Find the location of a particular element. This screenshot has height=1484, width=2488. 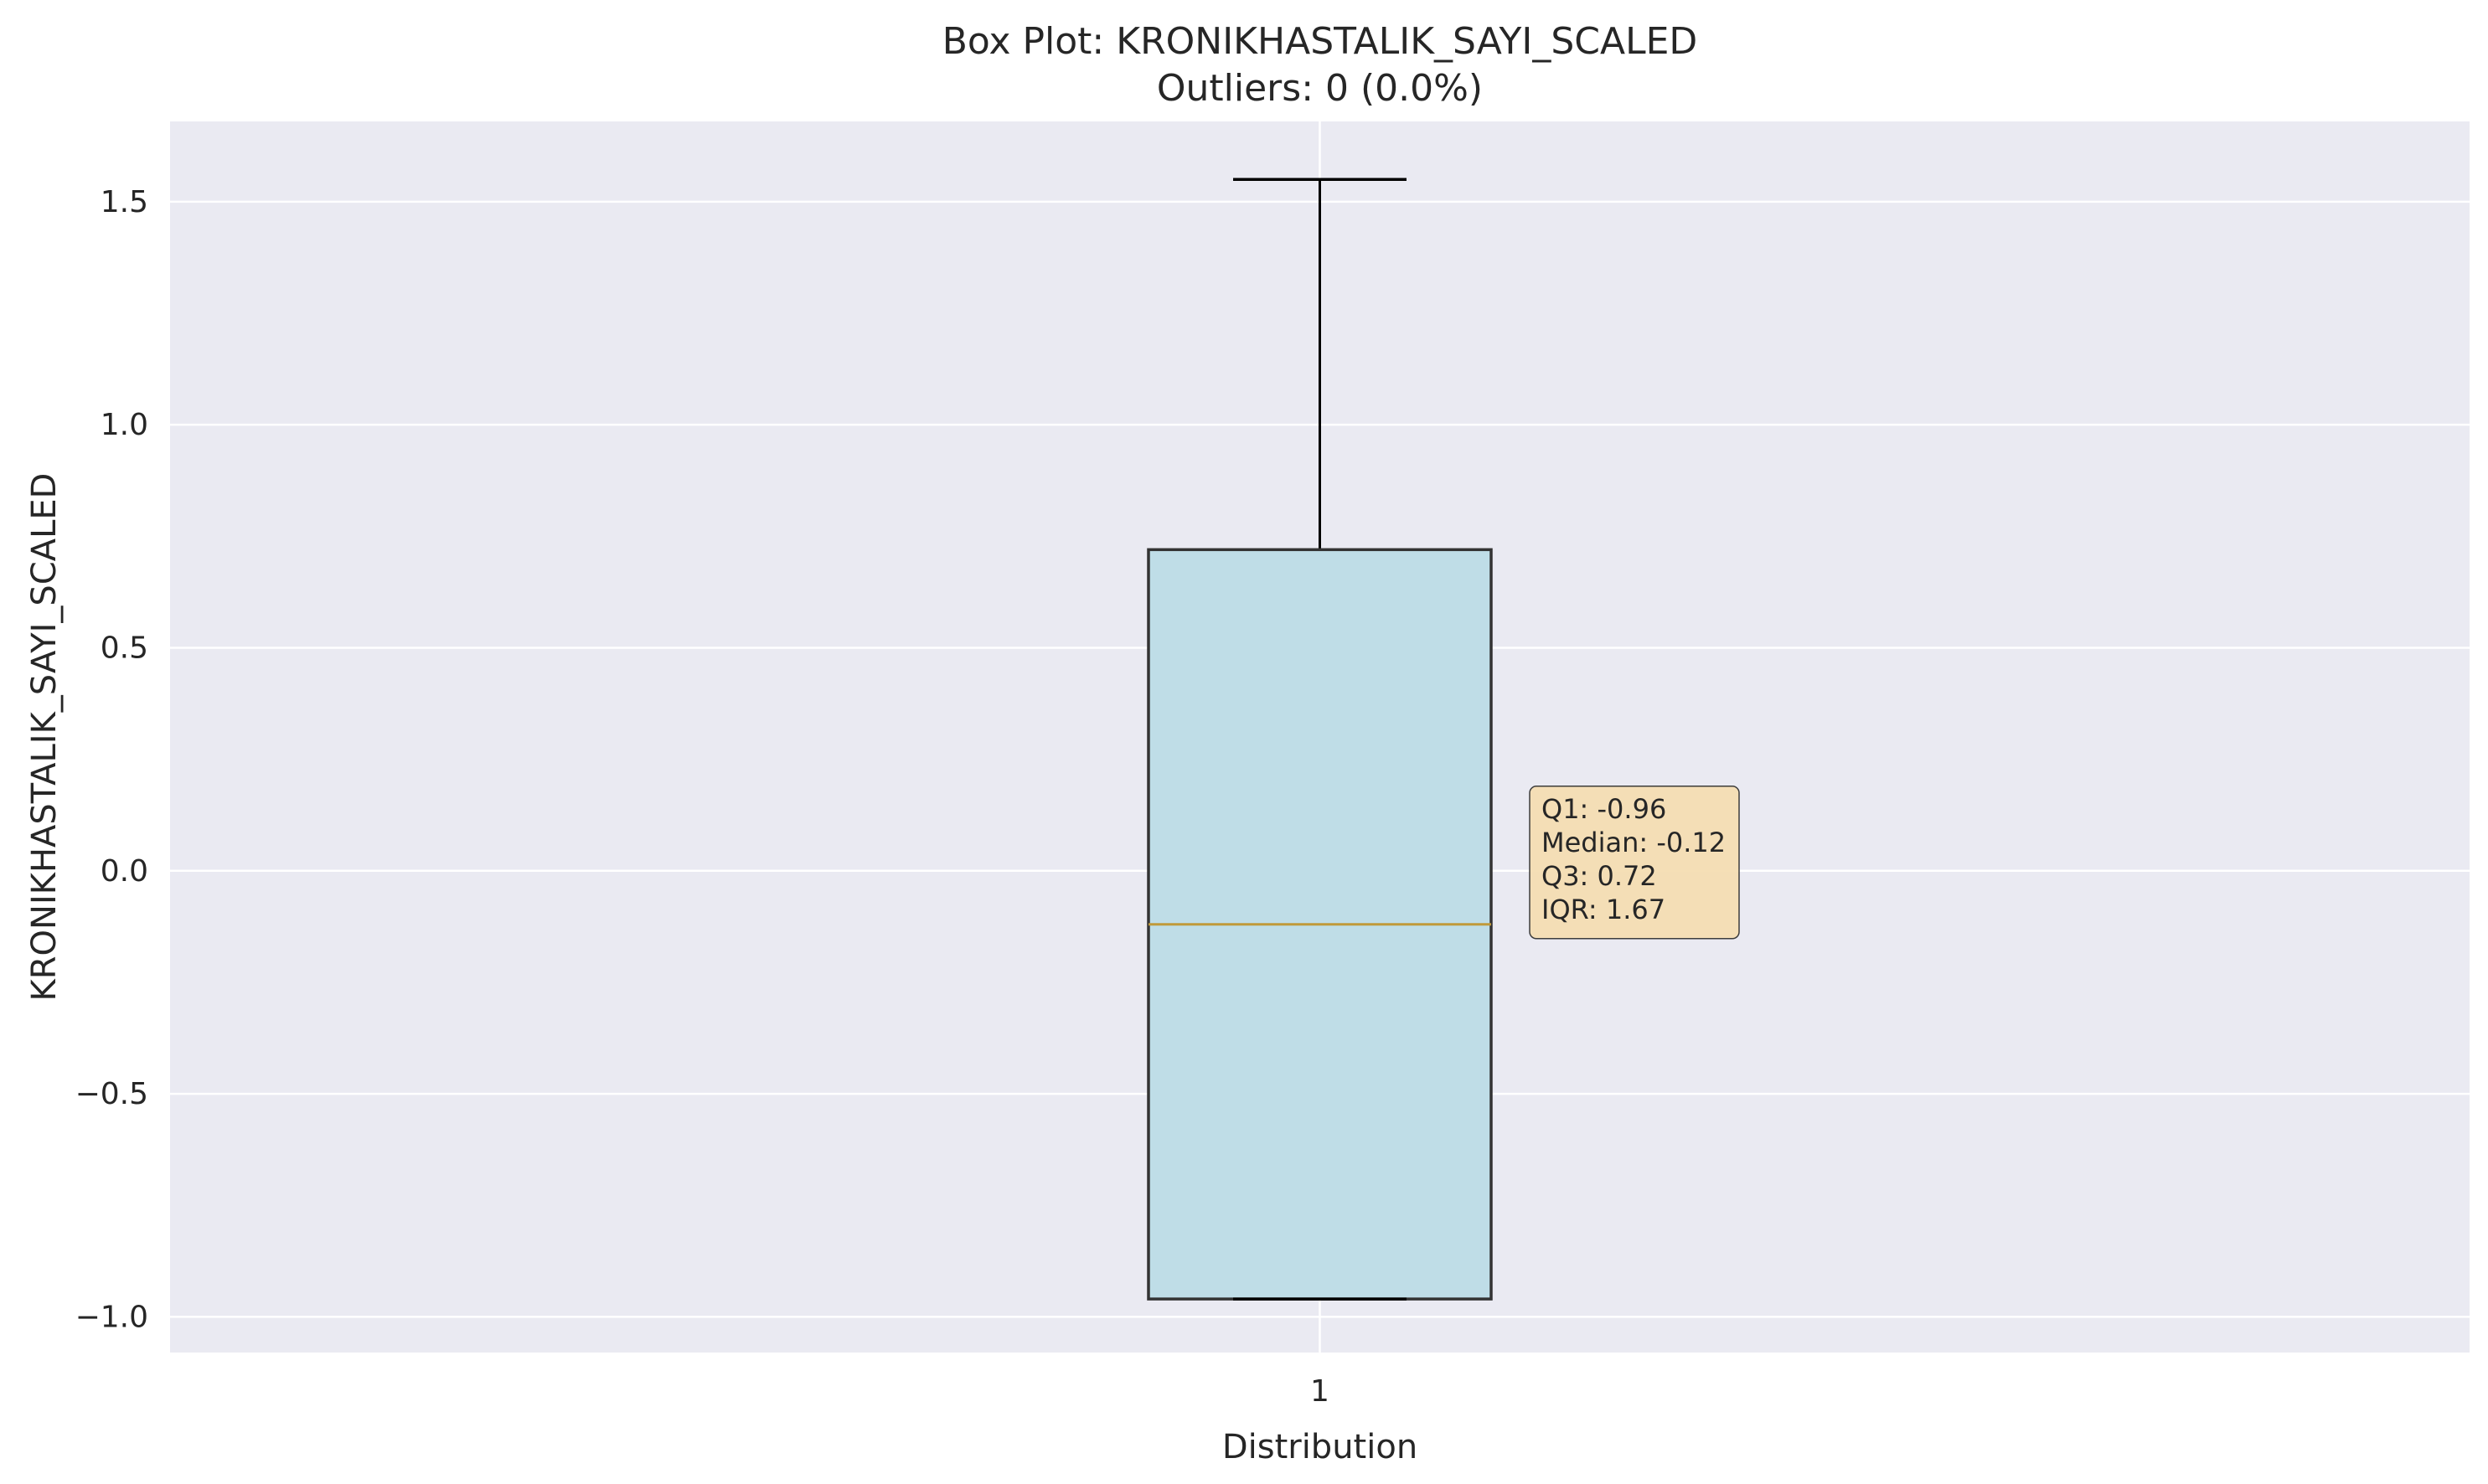

x-axis-label: Distribution is located at coordinates (1320, 1447).